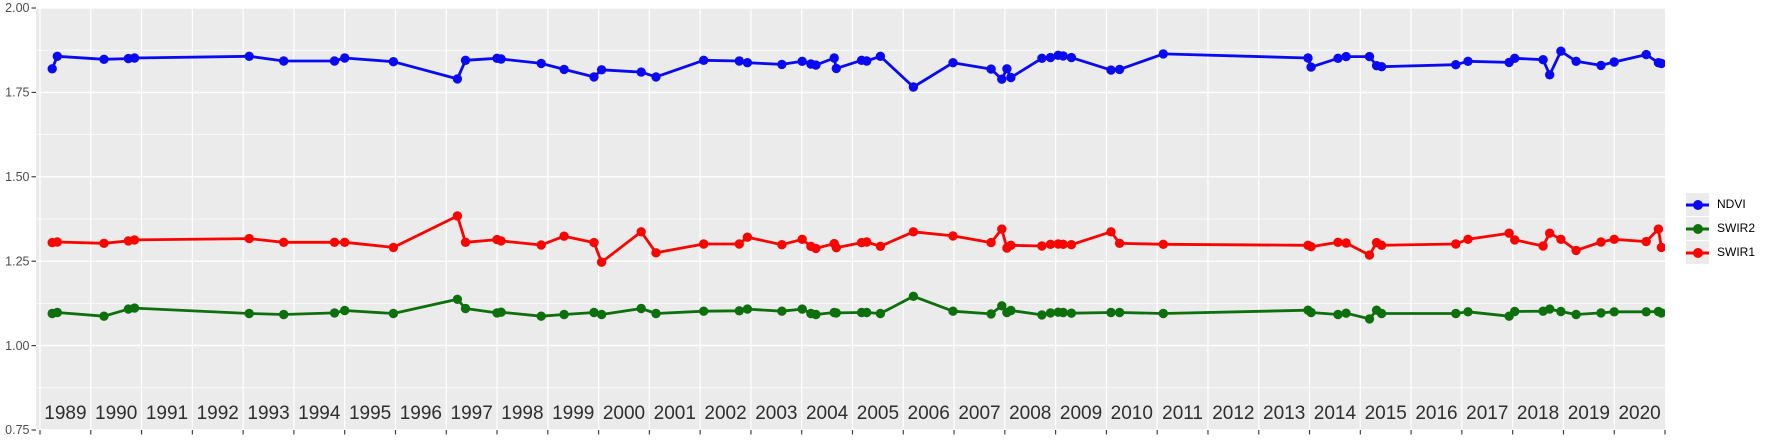 This screenshot has height=442, width=1773. I want to click on legend-item-swir2: SWIR2, so click(1720, 228).